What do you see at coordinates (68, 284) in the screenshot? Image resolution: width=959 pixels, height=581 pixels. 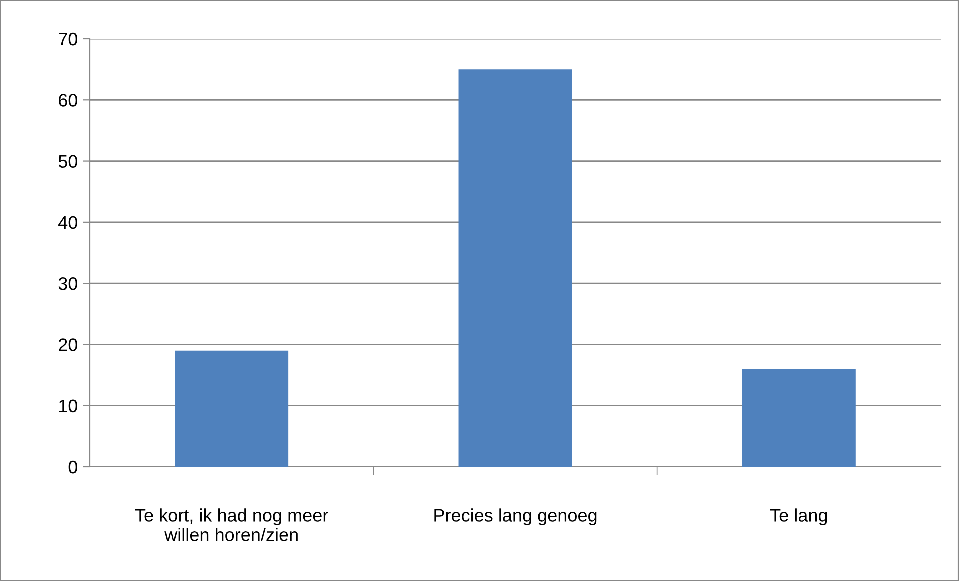 I see `y-tick-label: 30` at bounding box center [68, 284].